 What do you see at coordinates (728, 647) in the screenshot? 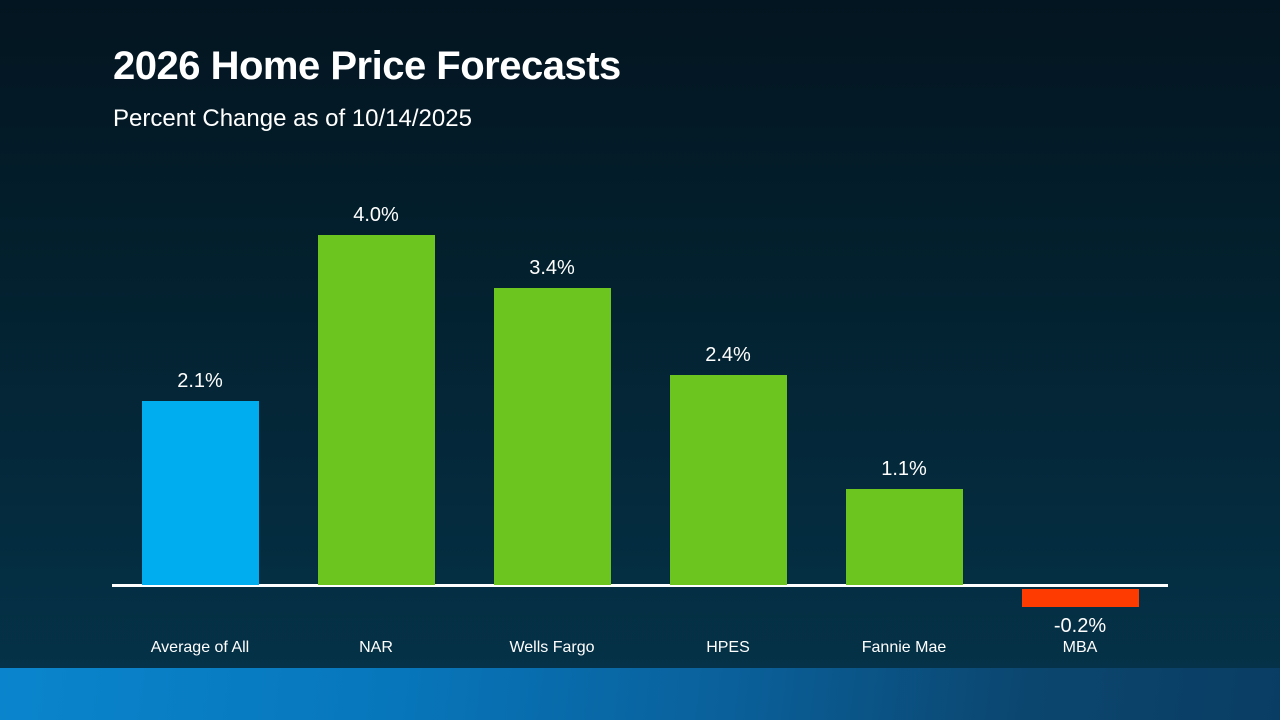
I see `bar-category-label: HPES` at bounding box center [728, 647].